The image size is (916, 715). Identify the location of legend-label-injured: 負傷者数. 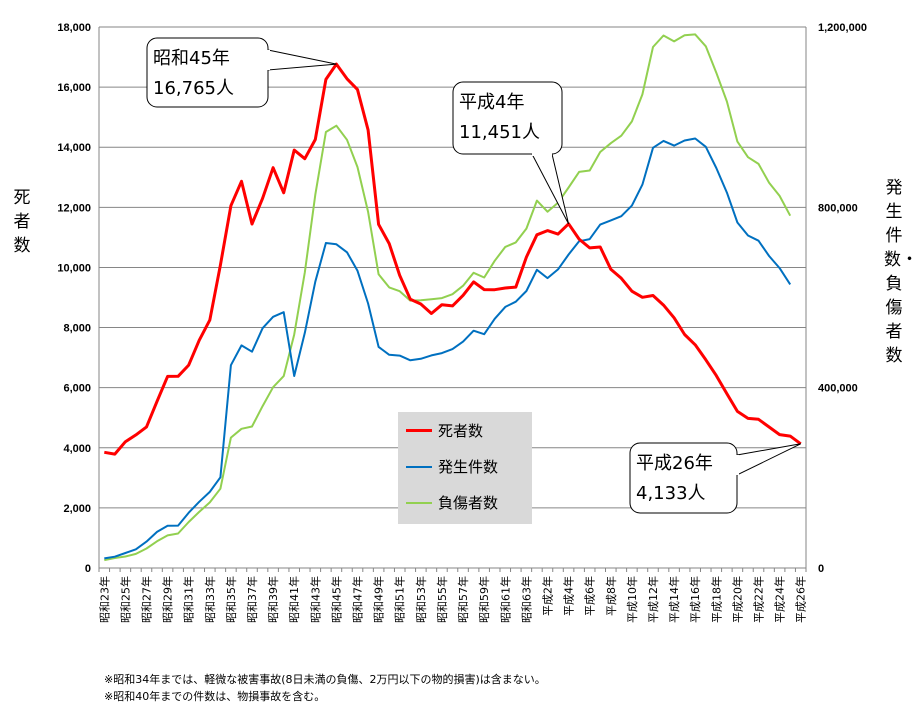
(468, 503).